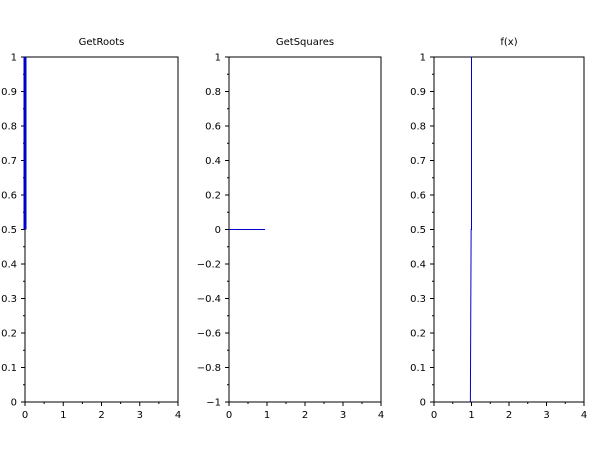  I want to click on y-tick-label: −0.4, so click(209, 299).